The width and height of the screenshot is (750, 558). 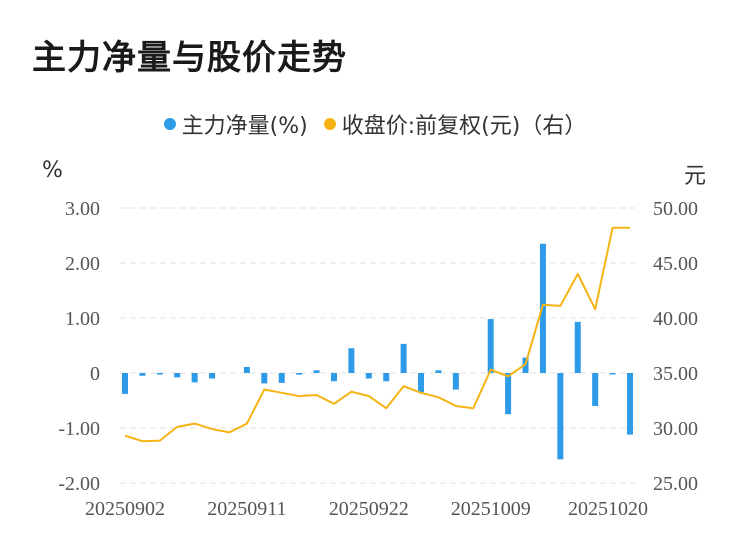 I want to click on x-axis-ticks: 20250902 20250911 20250922 20251009 20251020, so click(x=366, y=509).